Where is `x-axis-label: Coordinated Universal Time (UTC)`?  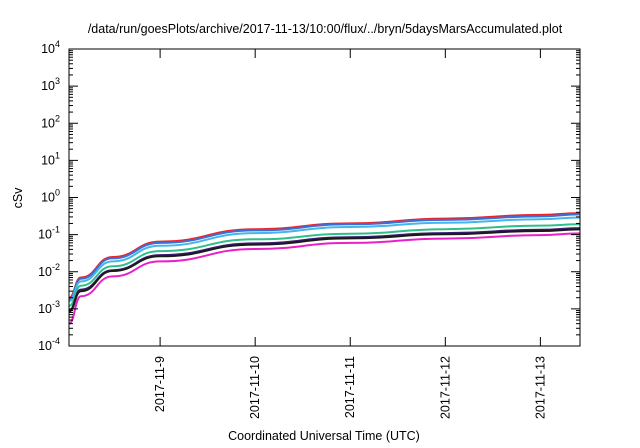 x-axis-label: Coordinated Universal Time (UTC) is located at coordinates (324, 436).